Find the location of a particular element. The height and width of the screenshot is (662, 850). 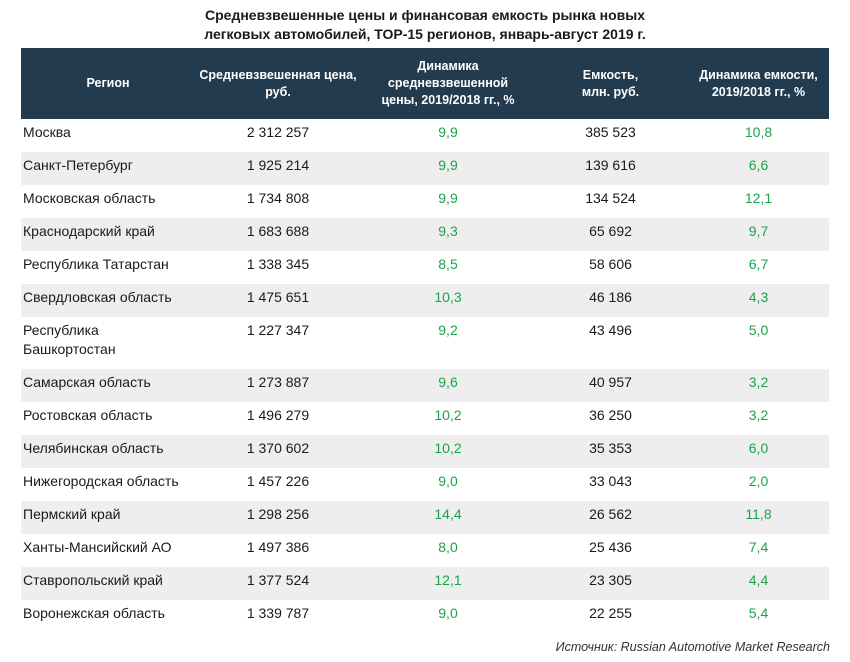

cell-capacity-dynamics: 5,4 is located at coordinates (758, 613).